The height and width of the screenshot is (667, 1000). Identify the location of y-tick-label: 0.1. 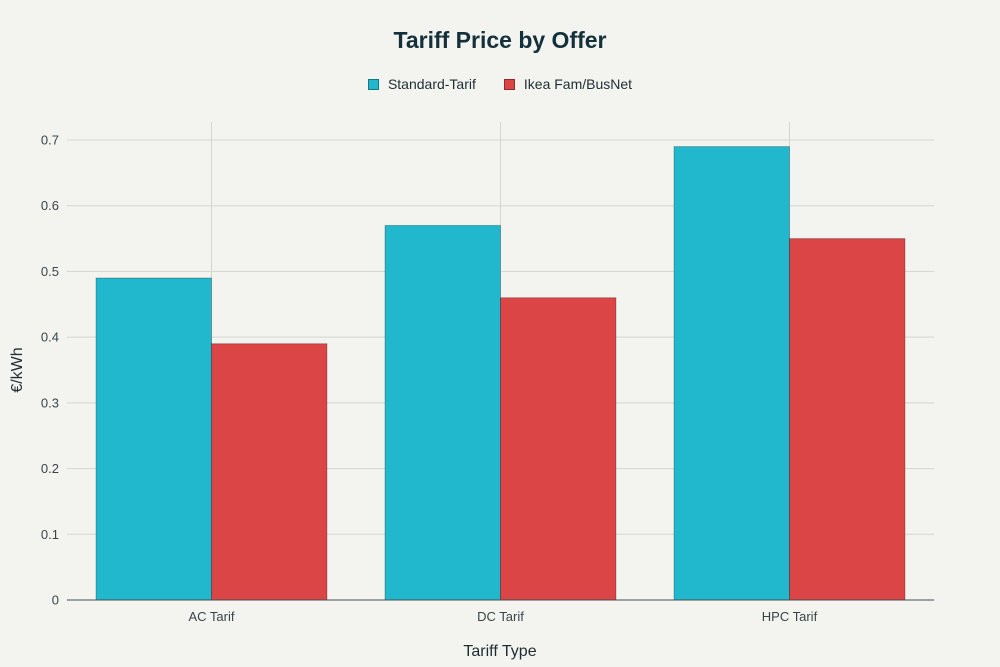
(50, 534).